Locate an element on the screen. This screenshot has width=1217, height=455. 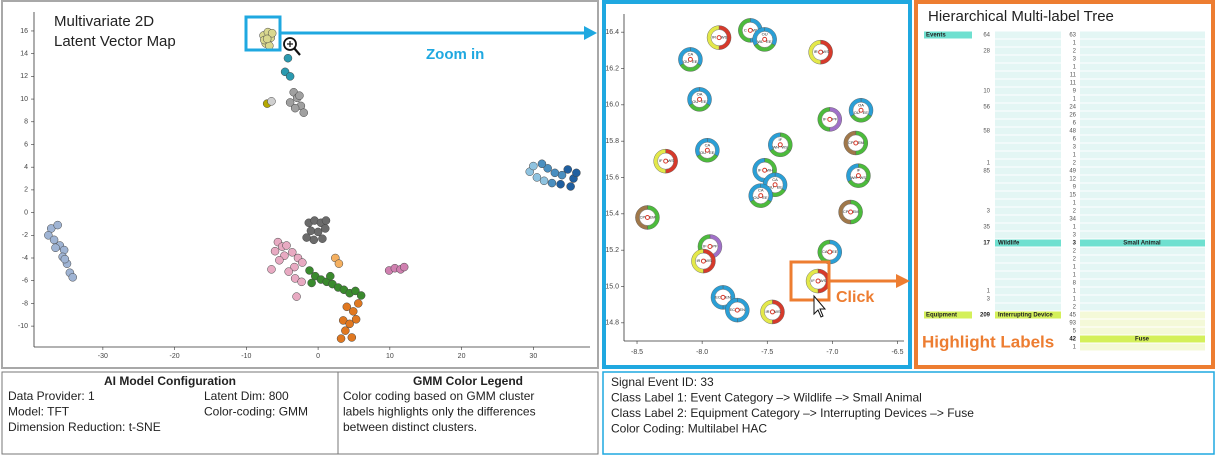
y-tick-label: 16.4 is located at coordinates (612, 32).